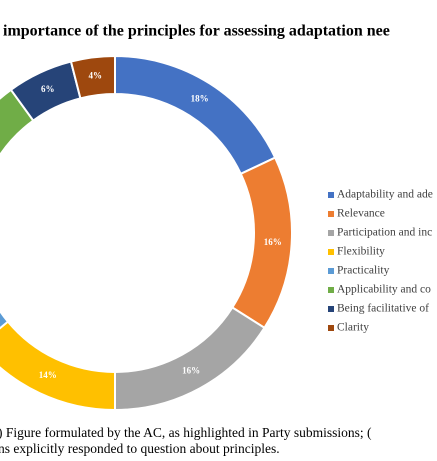  I want to click on legend-label: Being facilitative of, so click(383, 309).